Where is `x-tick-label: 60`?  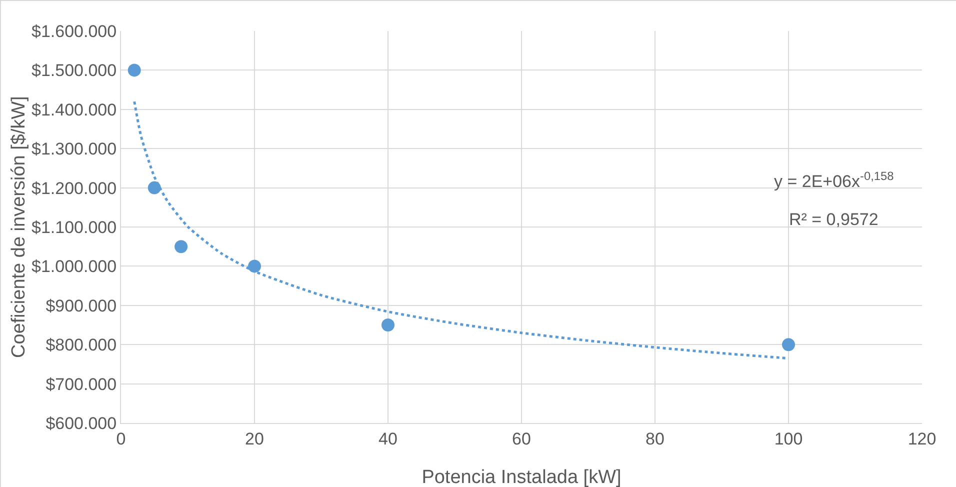
x-tick-label: 60 is located at coordinates (521, 438).